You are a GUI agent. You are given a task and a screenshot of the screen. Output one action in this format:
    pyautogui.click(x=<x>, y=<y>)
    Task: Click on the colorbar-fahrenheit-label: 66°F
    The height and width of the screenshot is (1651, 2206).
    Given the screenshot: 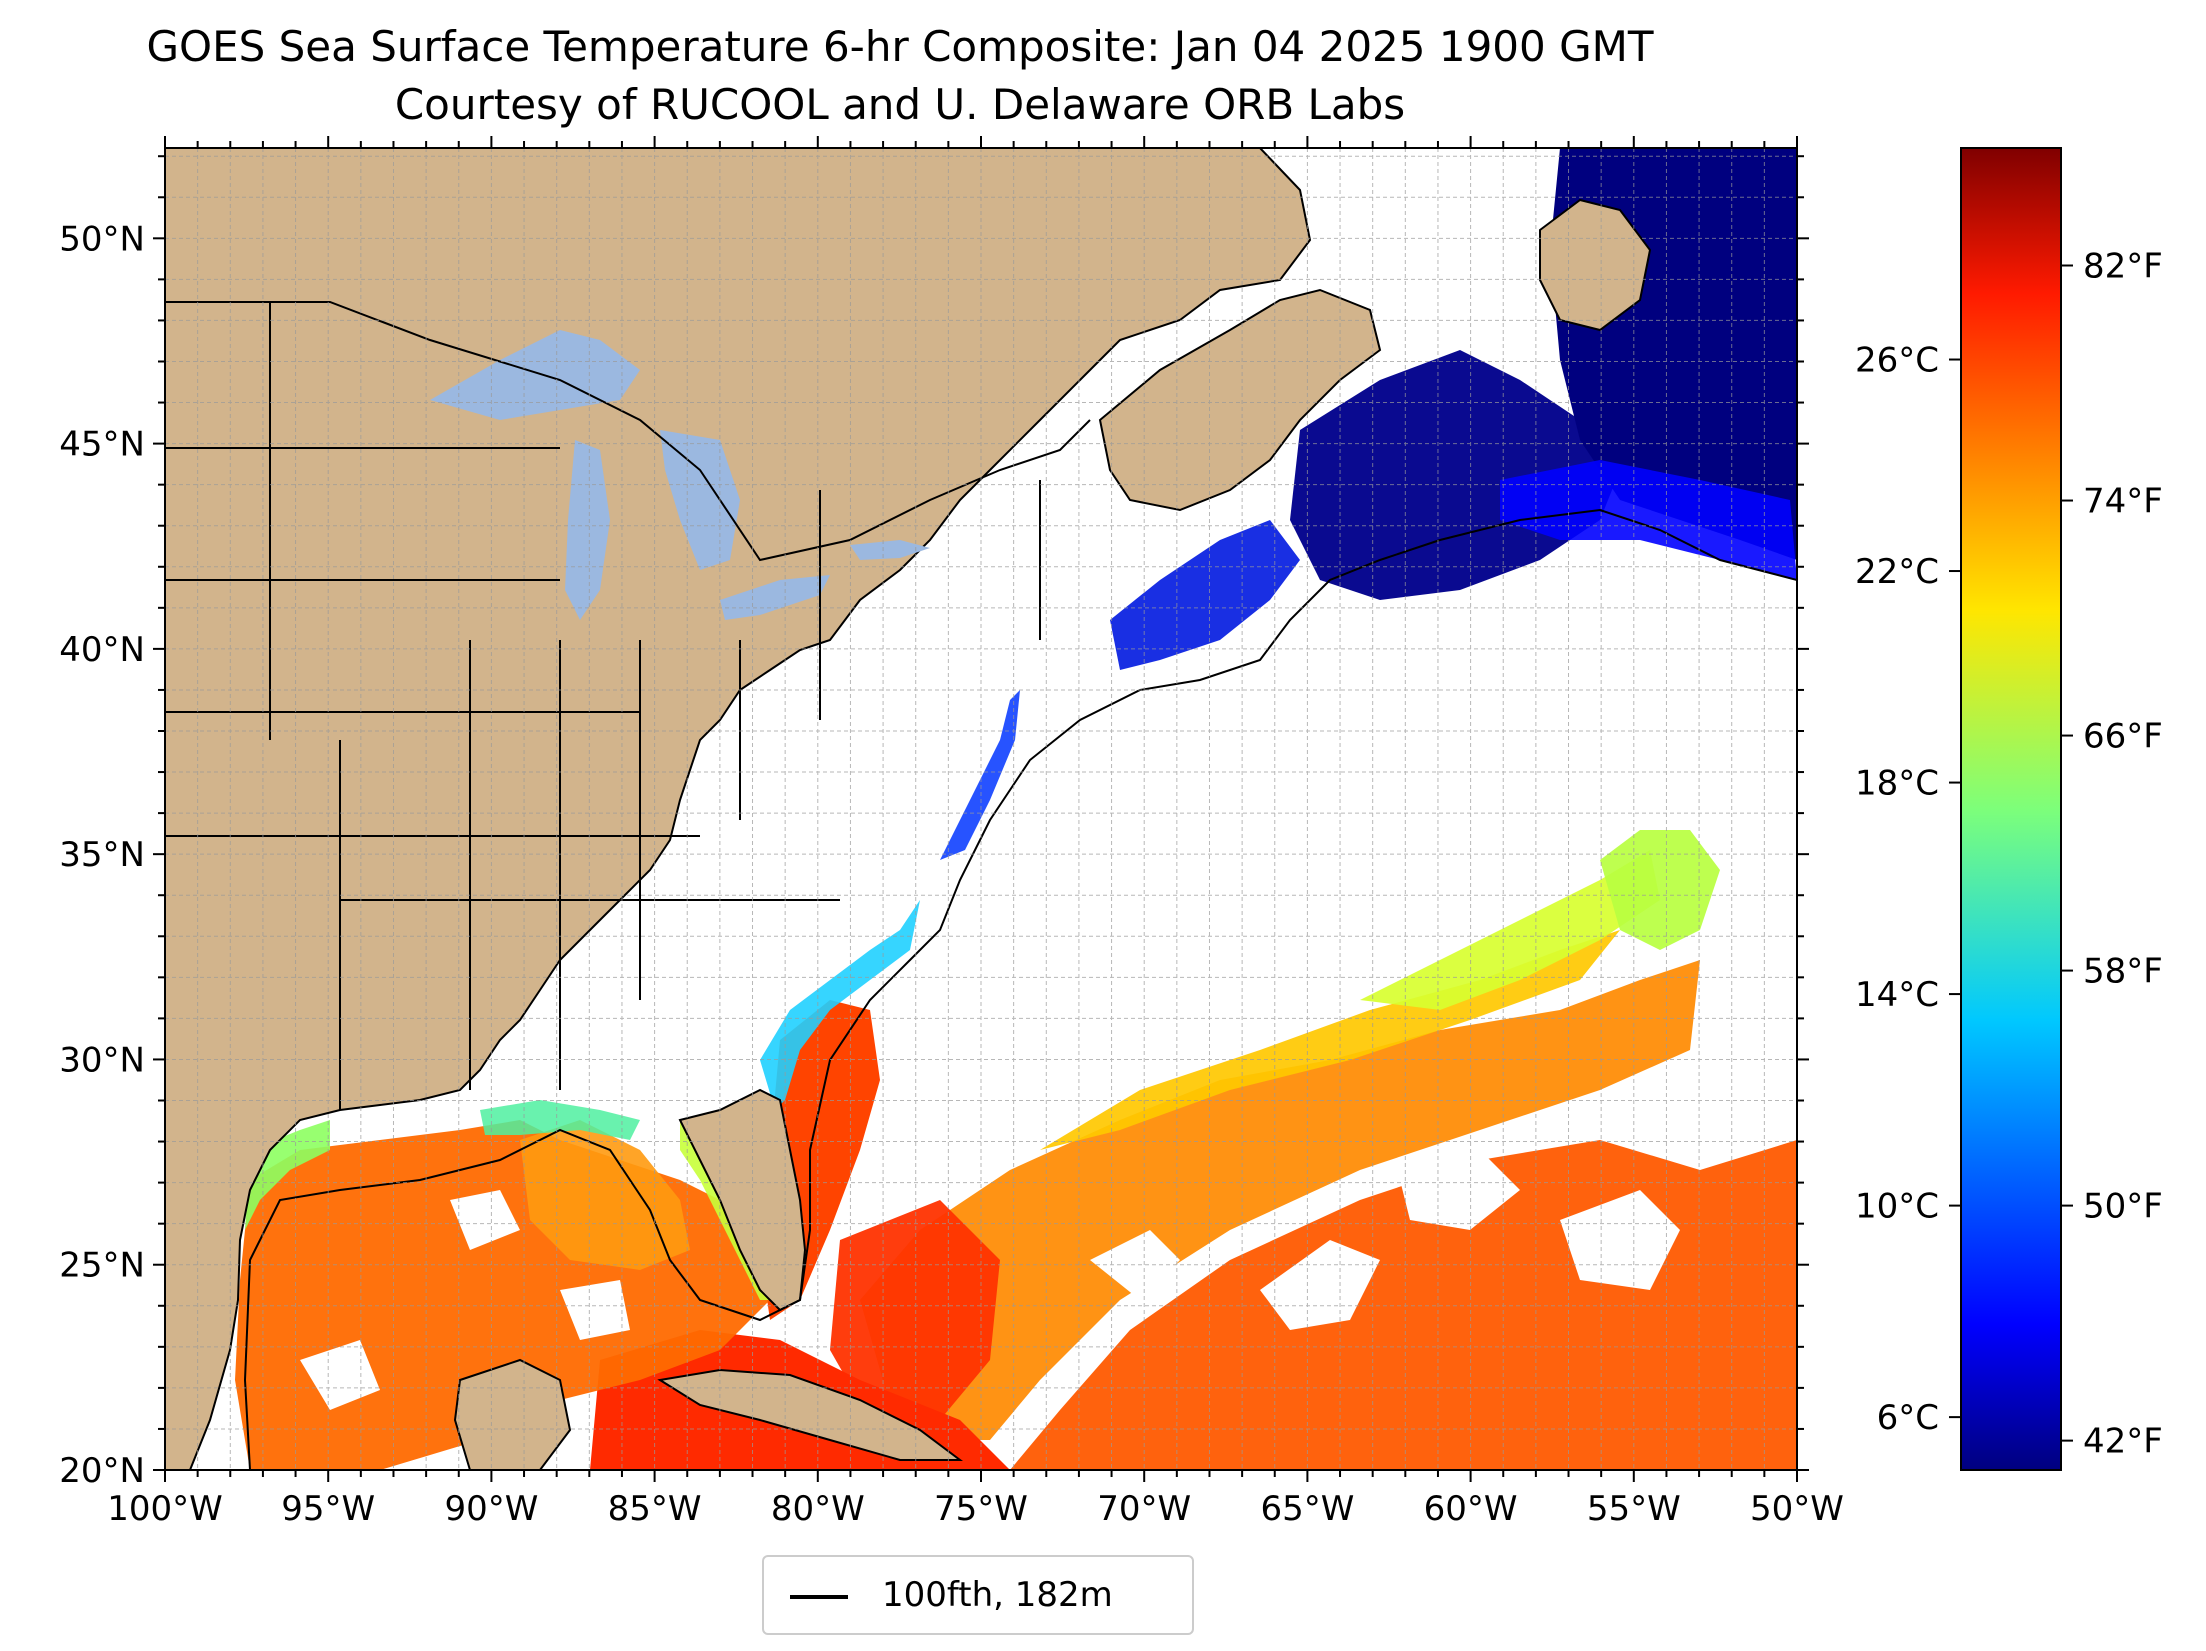 What is the action you would take?
    pyautogui.click(x=2123, y=737)
    